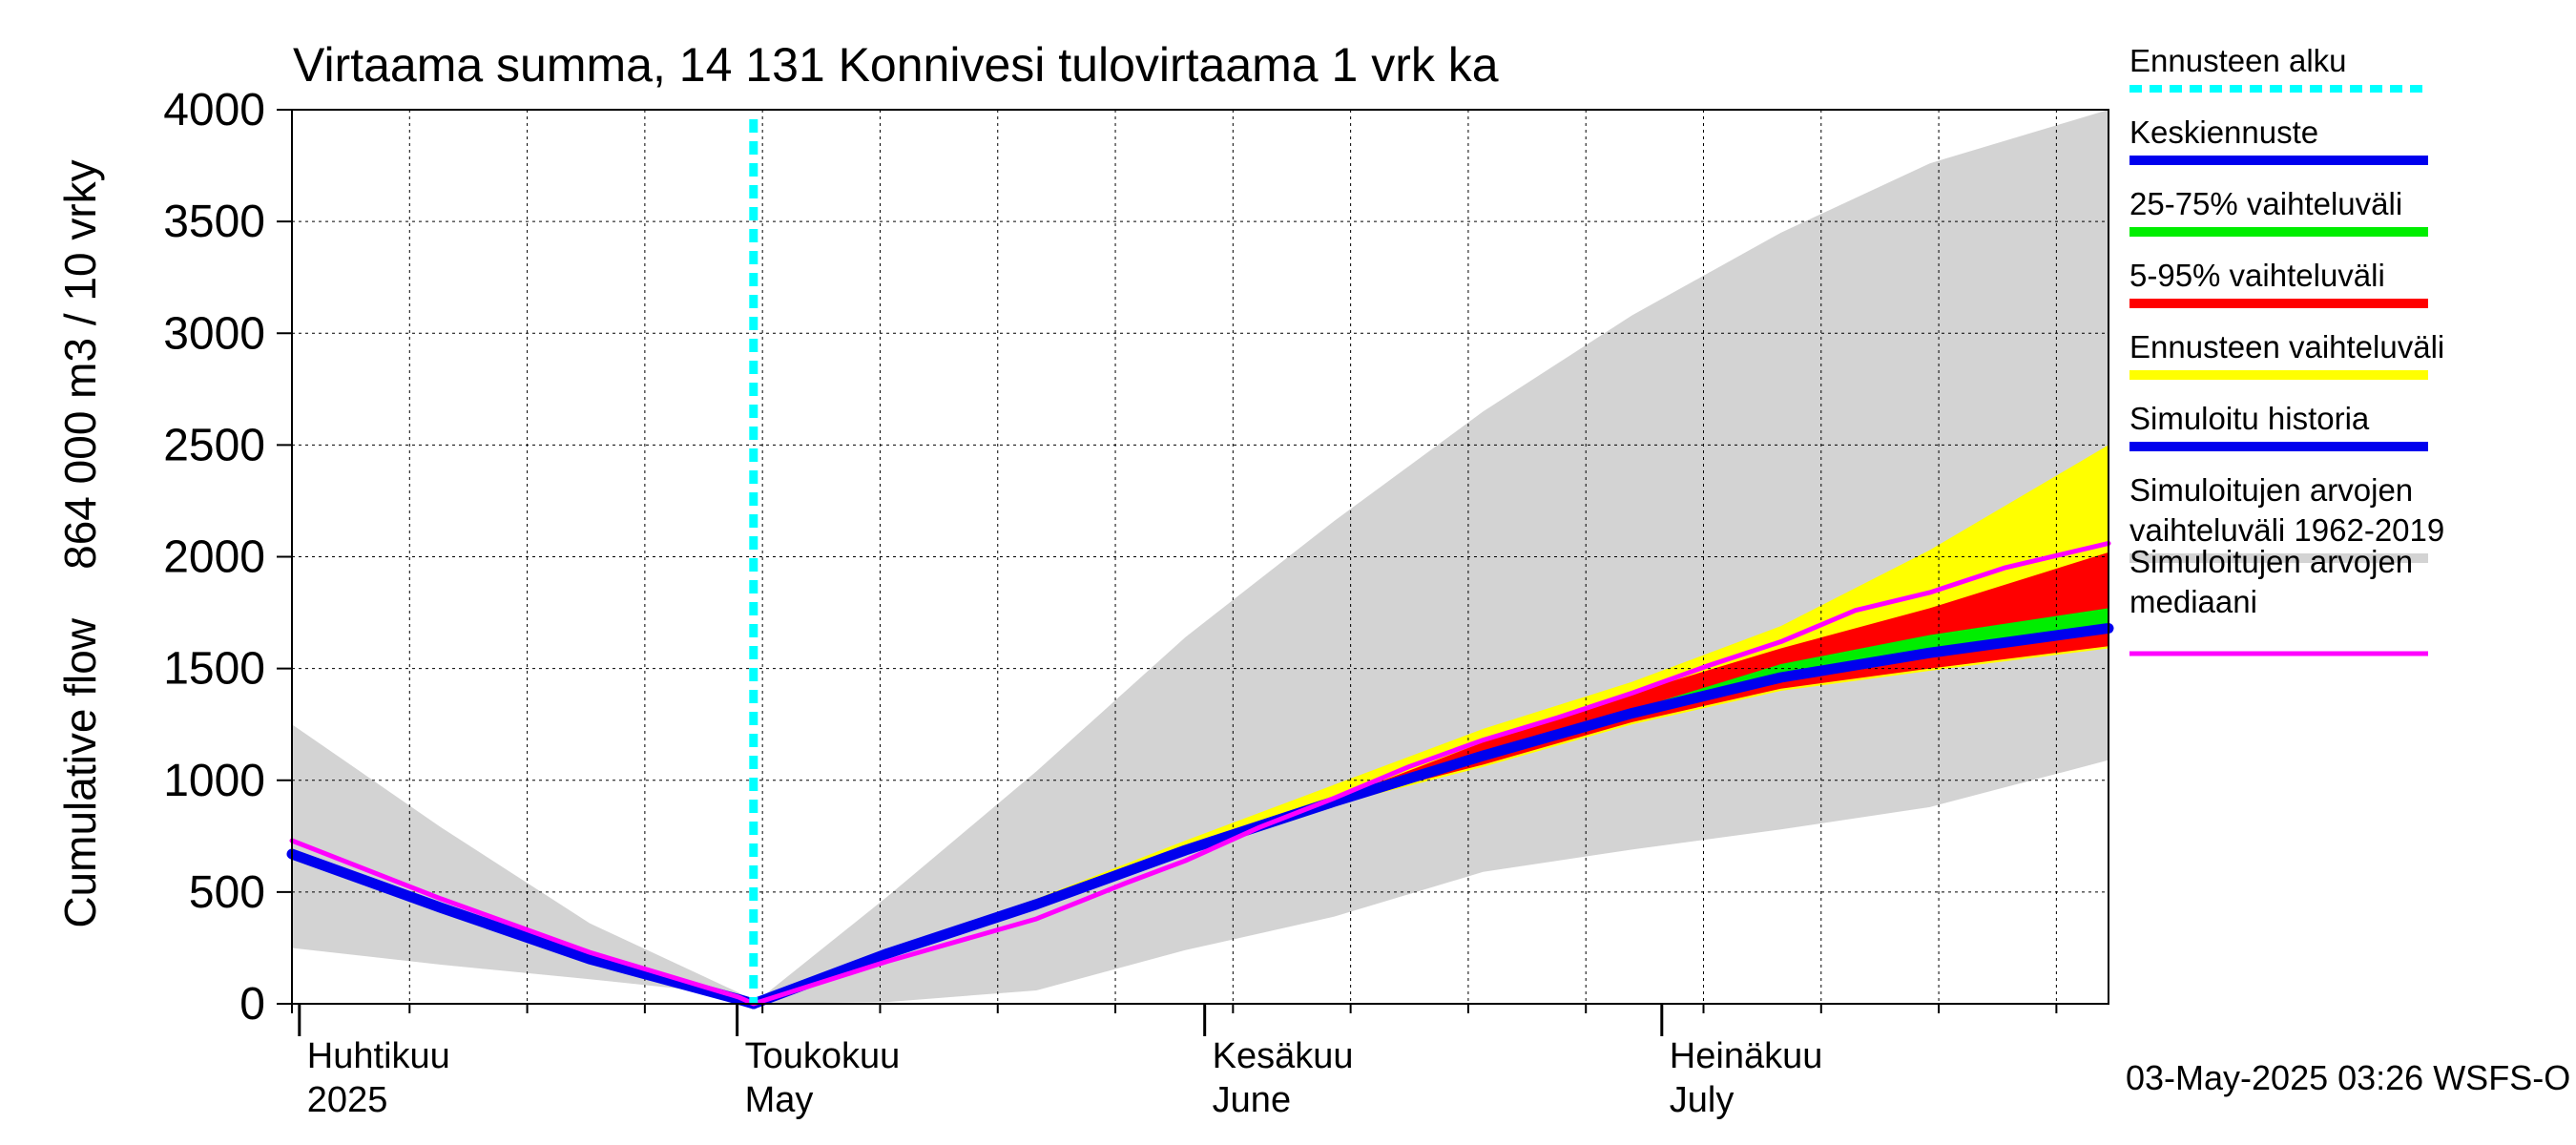 The image size is (2576, 1145). Describe the element at coordinates (214, 222) in the screenshot. I see `y-tick-label: 3500` at that location.